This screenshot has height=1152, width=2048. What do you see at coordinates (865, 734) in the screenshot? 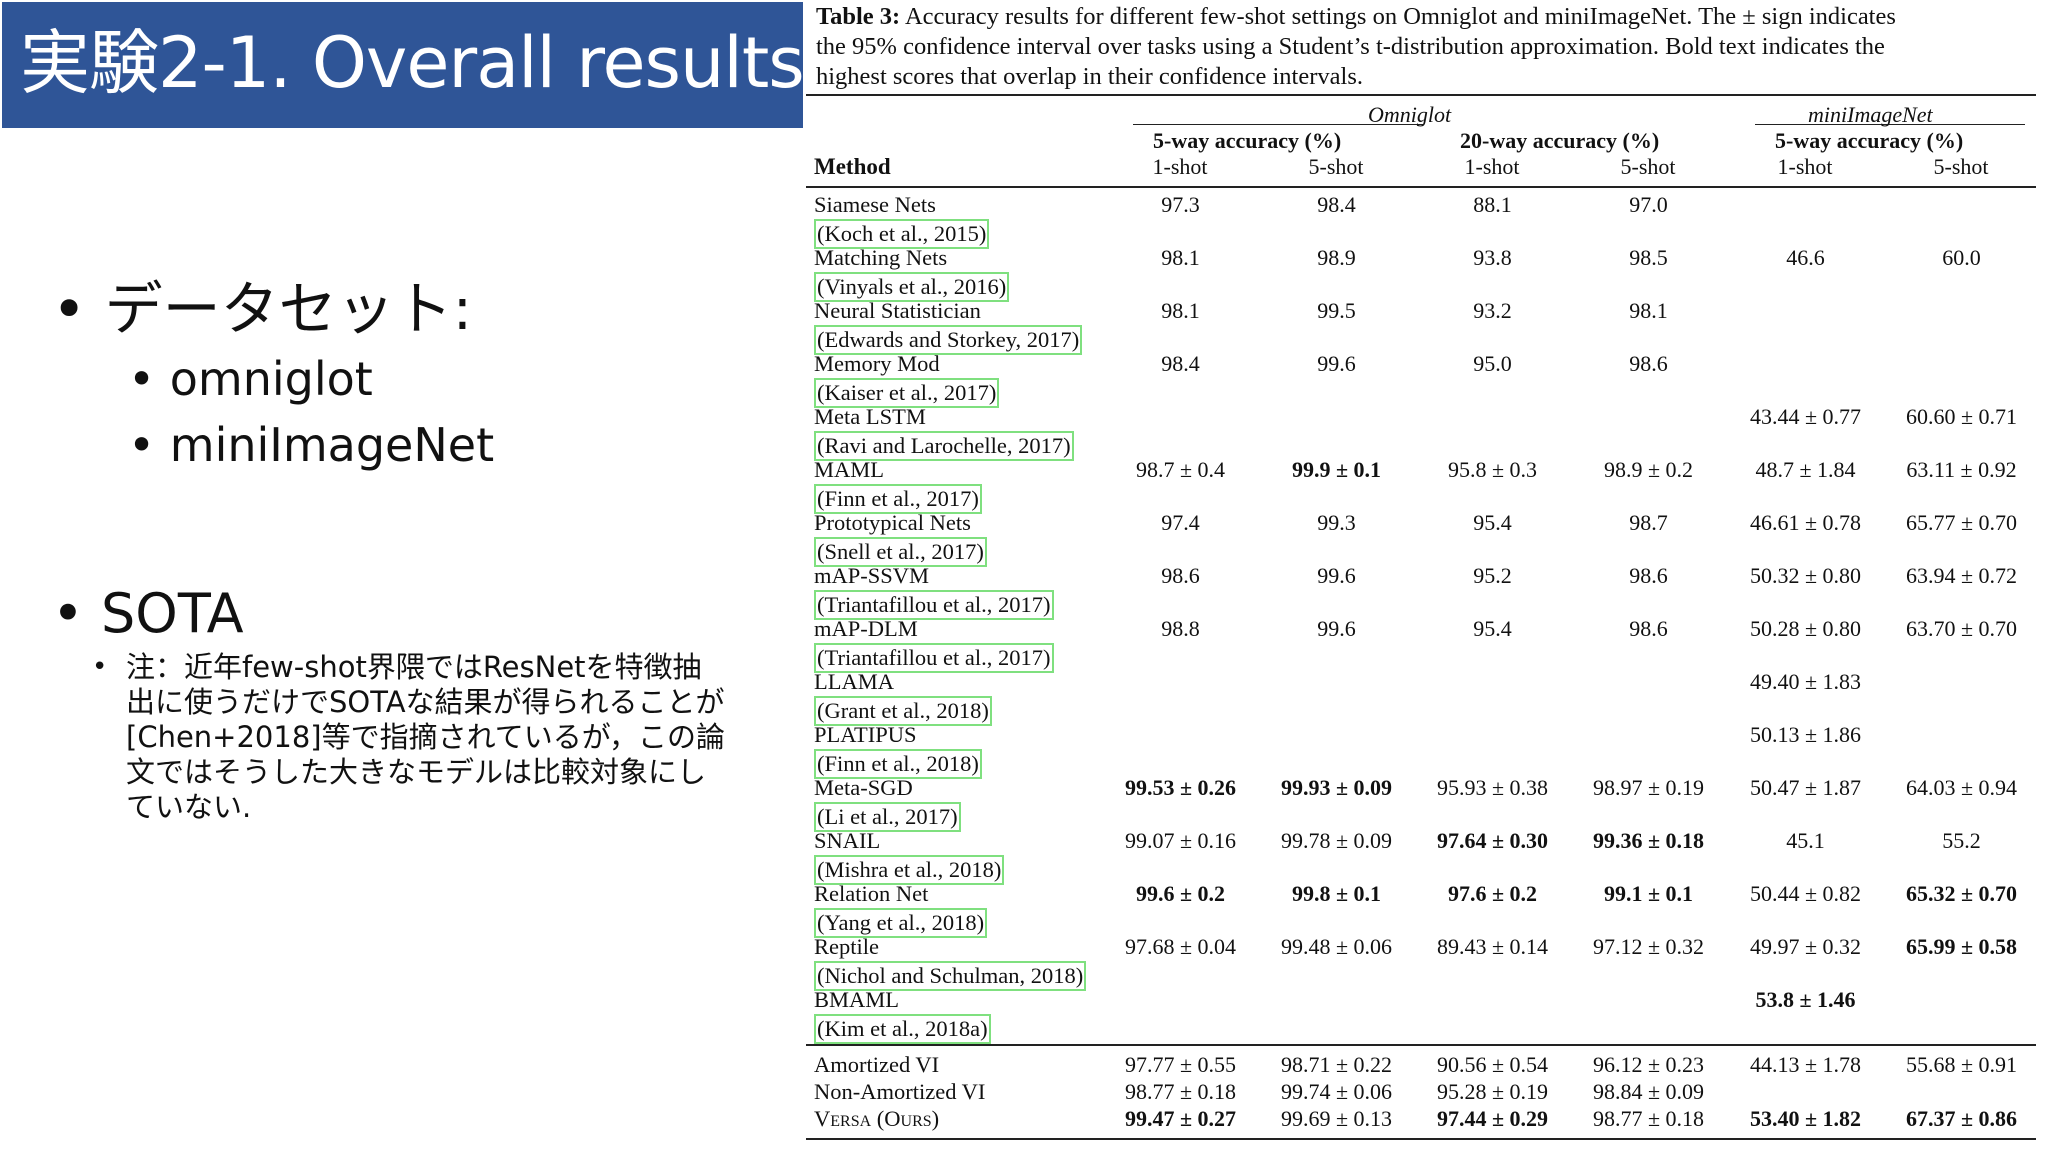
I see `method-name: PLATIPUS` at bounding box center [865, 734].